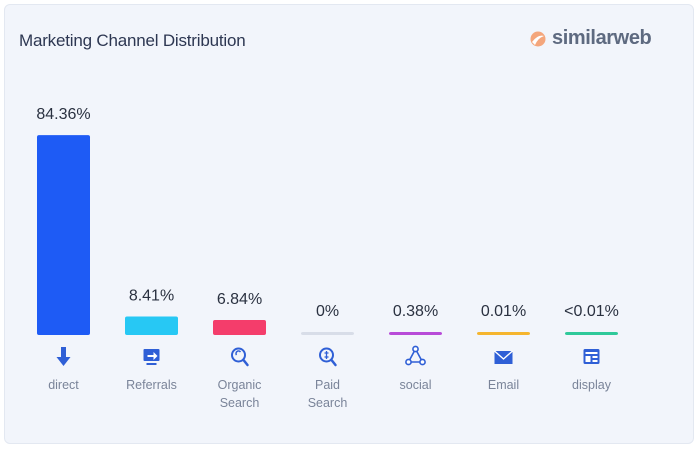 Image resolution: width=700 pixels, height=450 pixels. I want to click on category-label-social: social, so click(416, 385).